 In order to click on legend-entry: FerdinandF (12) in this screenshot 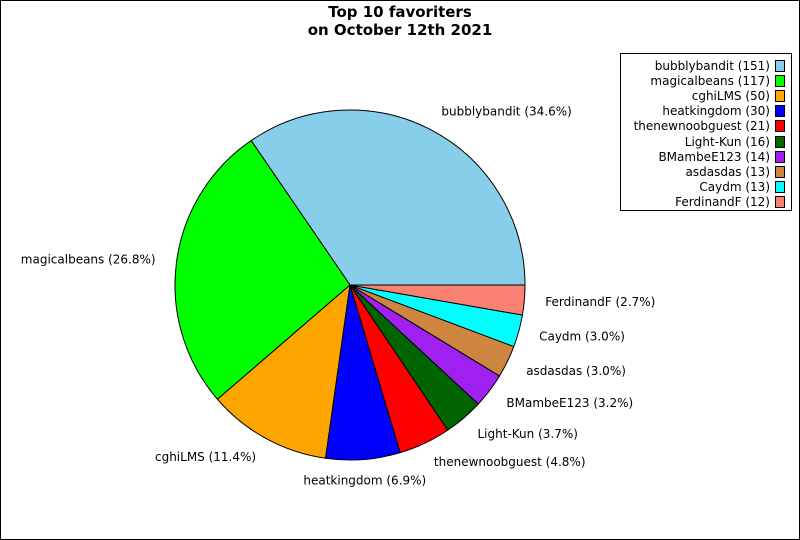, I will do `click(703, 202)`.